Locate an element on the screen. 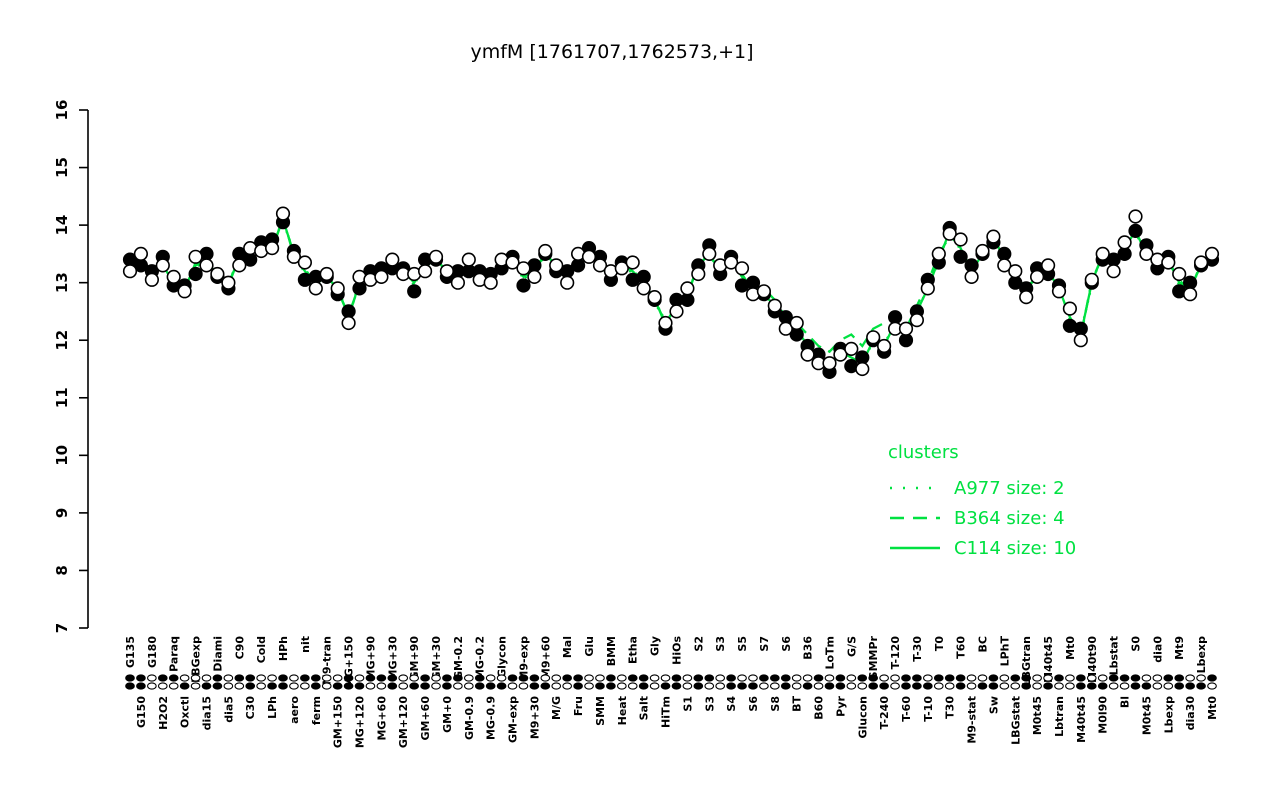  x-condition-label: GM+150 is located at coordinates (338, 722).